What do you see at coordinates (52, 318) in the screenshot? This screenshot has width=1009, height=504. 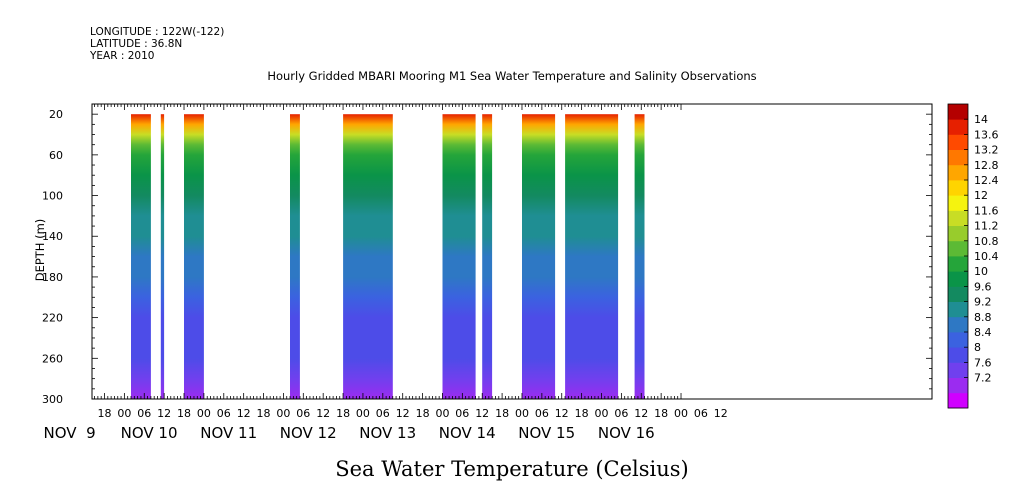 I see `y-tick-label: 220` at bounding box center [52, 318].